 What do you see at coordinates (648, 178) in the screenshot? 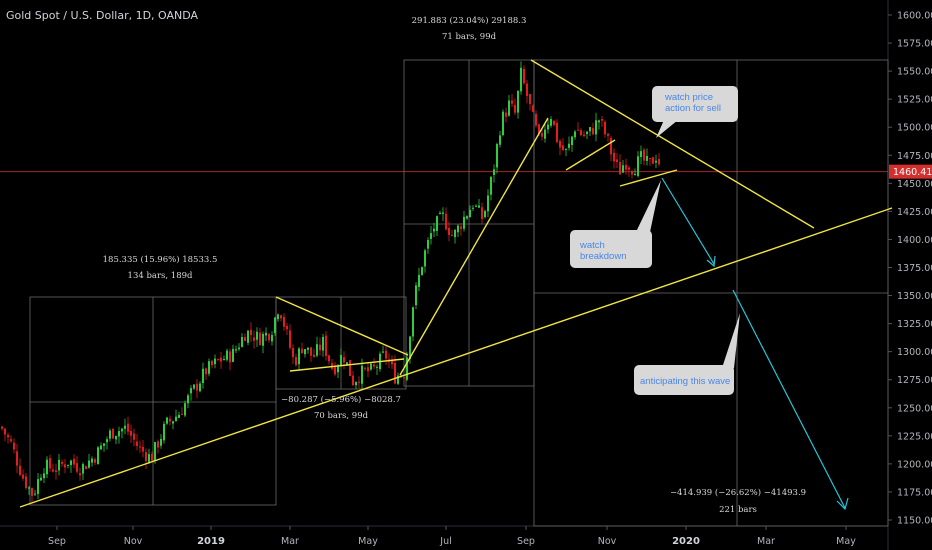
I see `support-line-lower` at bounding box center [648, 178].